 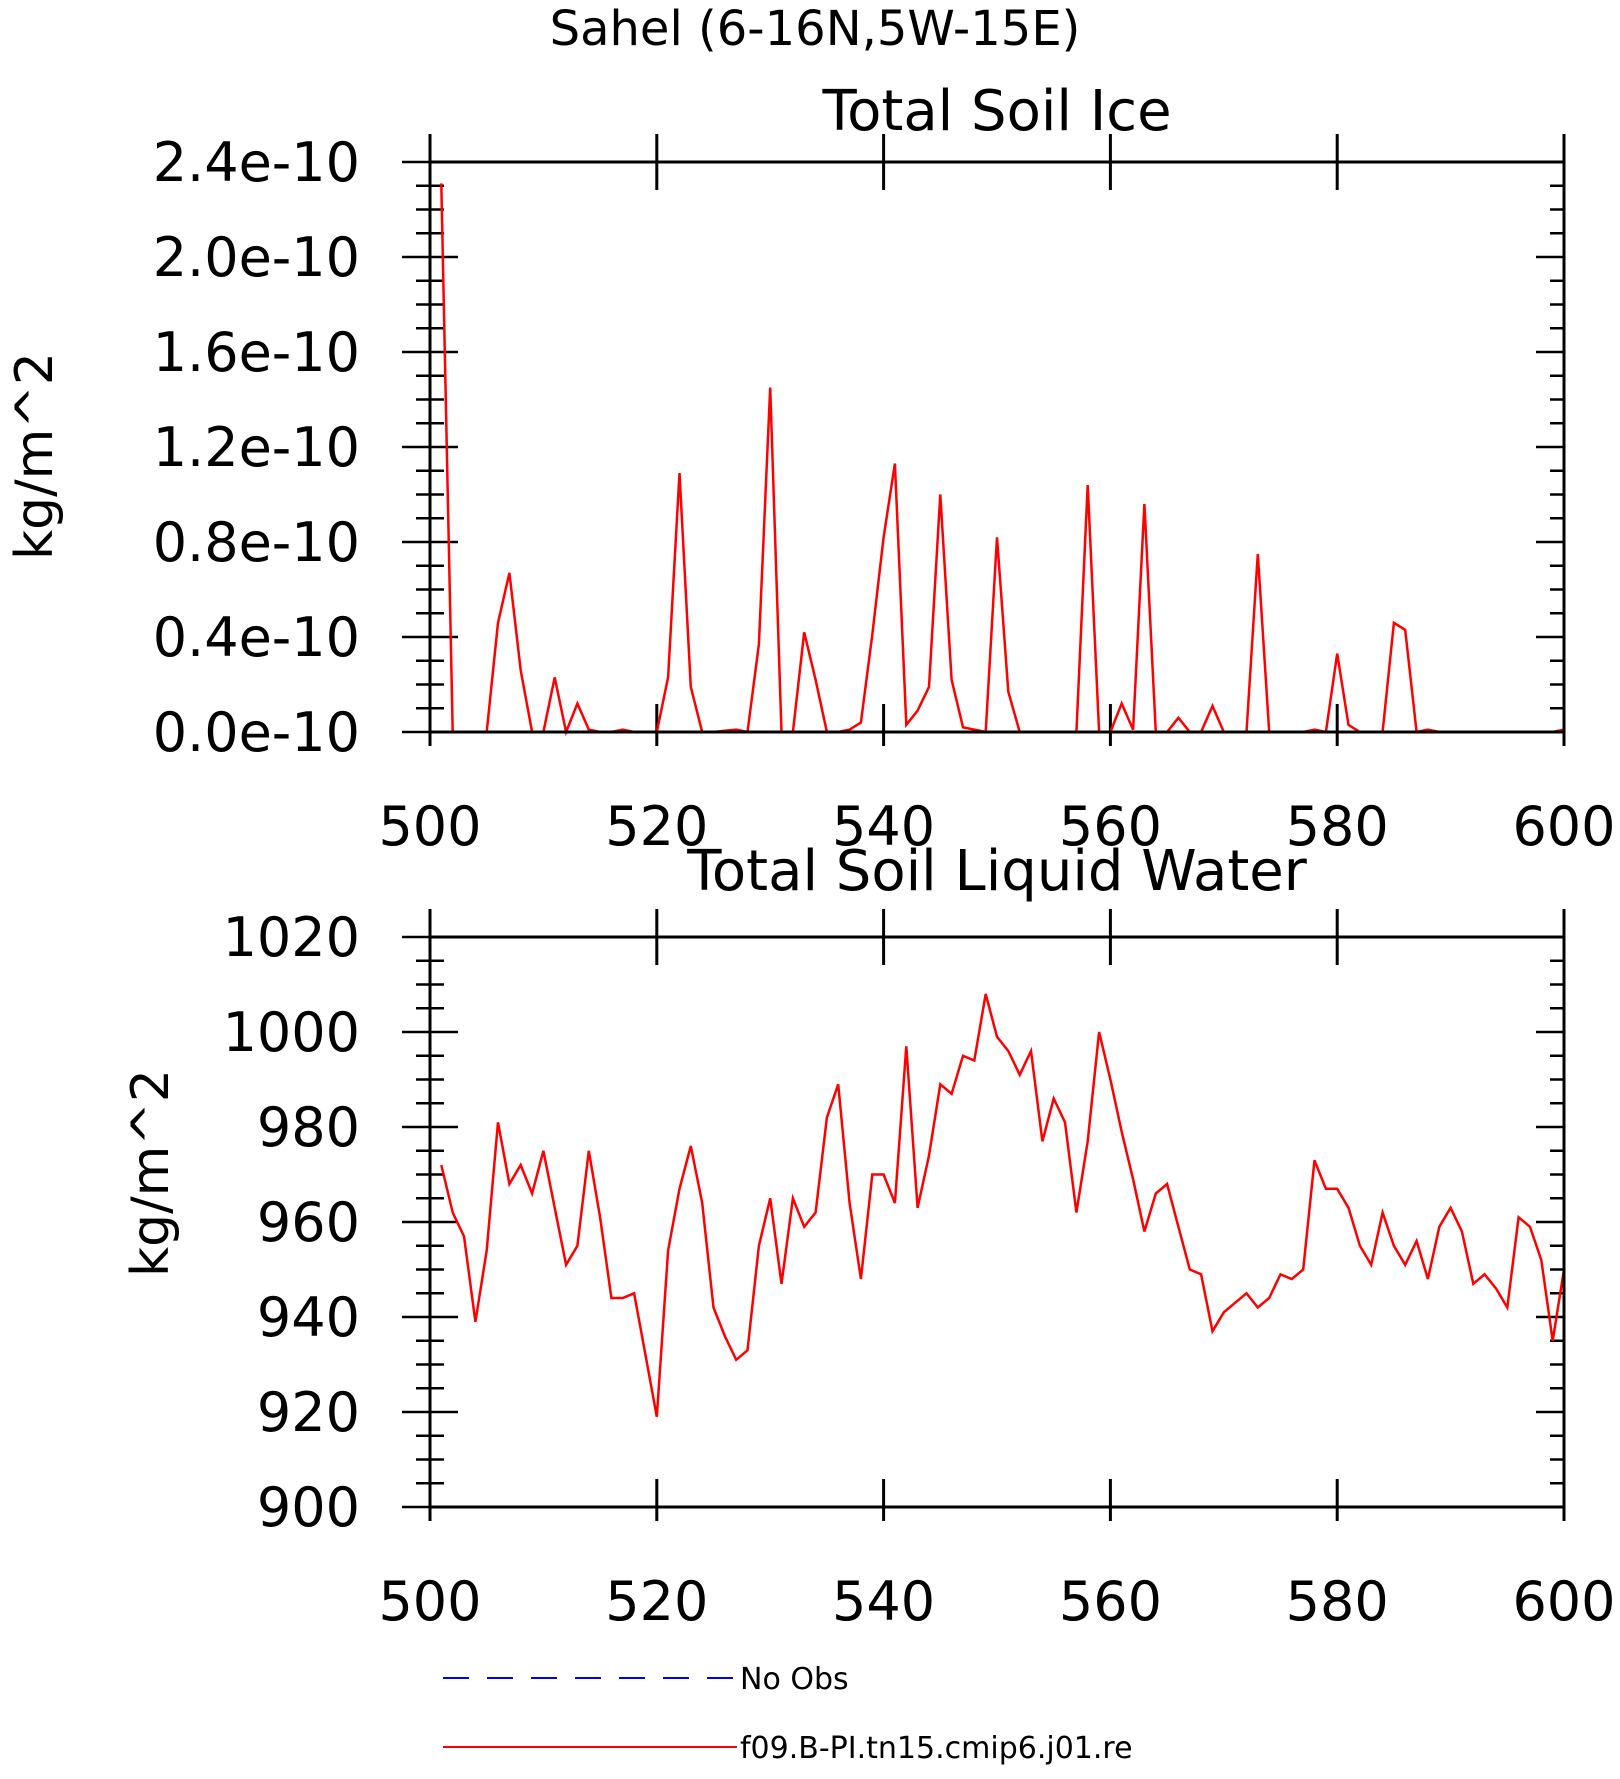 I want to click on soil-liquid-water-y-tick-label: 1000, so click(x=291, y=1032).